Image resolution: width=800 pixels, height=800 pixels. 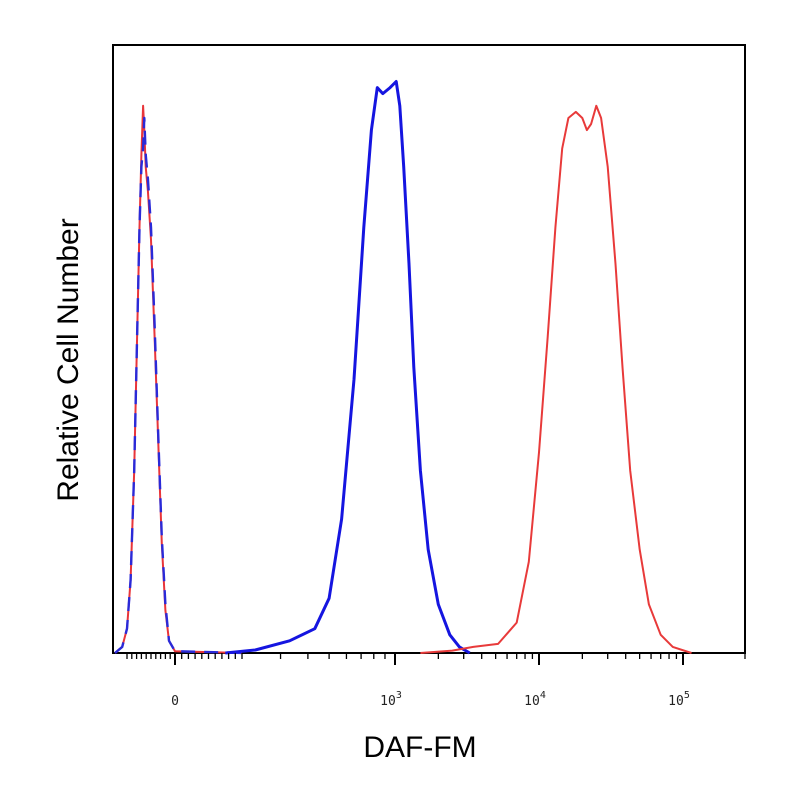 I want to click on x-tick-label-3: 10⁵, so click(x=679, y=699).